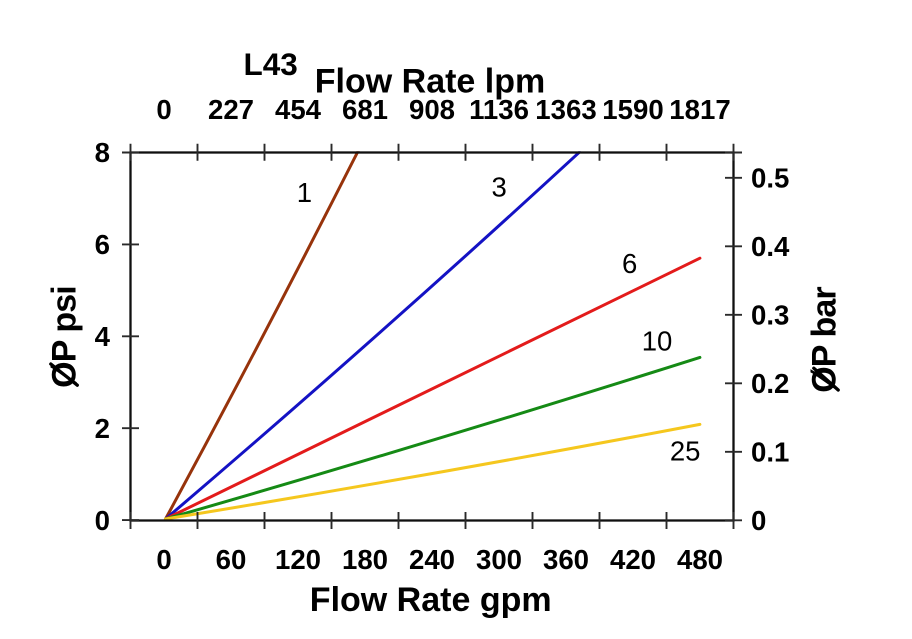  Describe the element at coordinates (770, 178) in the screenshot. I see `svg-text: 0.5` at that location.